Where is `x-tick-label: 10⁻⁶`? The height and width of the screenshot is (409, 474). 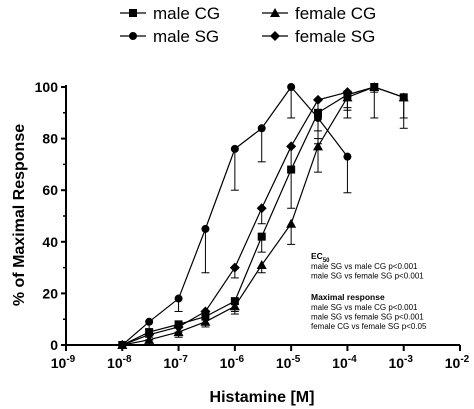
x-tick-label: 10⁻⁶ is located at coordinates (232, 362).